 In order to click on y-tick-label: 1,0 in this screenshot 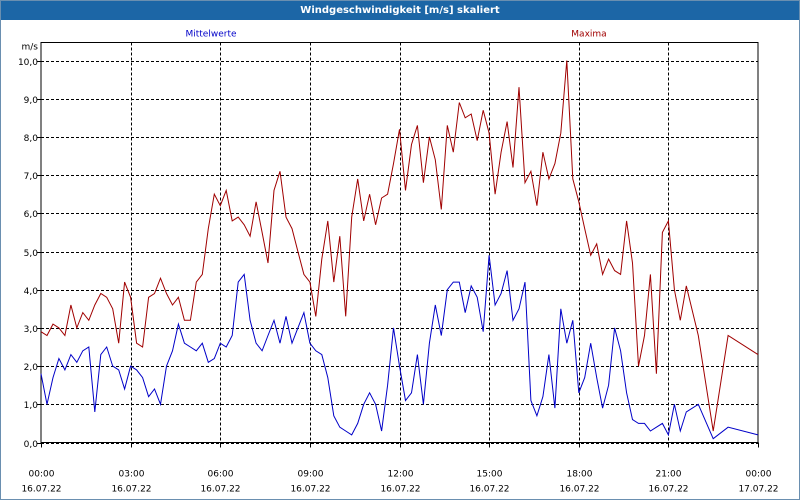, I will do `click(31, 406)`.